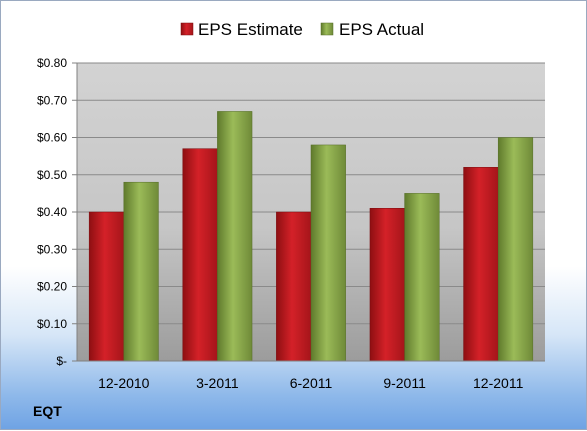 This screenshot has width=587, height=431. What do you see at coordinates (250, 29) in the screenshot?
I see `legend-label-estimate: EPS Estimate` at bounding box center [250, 29].